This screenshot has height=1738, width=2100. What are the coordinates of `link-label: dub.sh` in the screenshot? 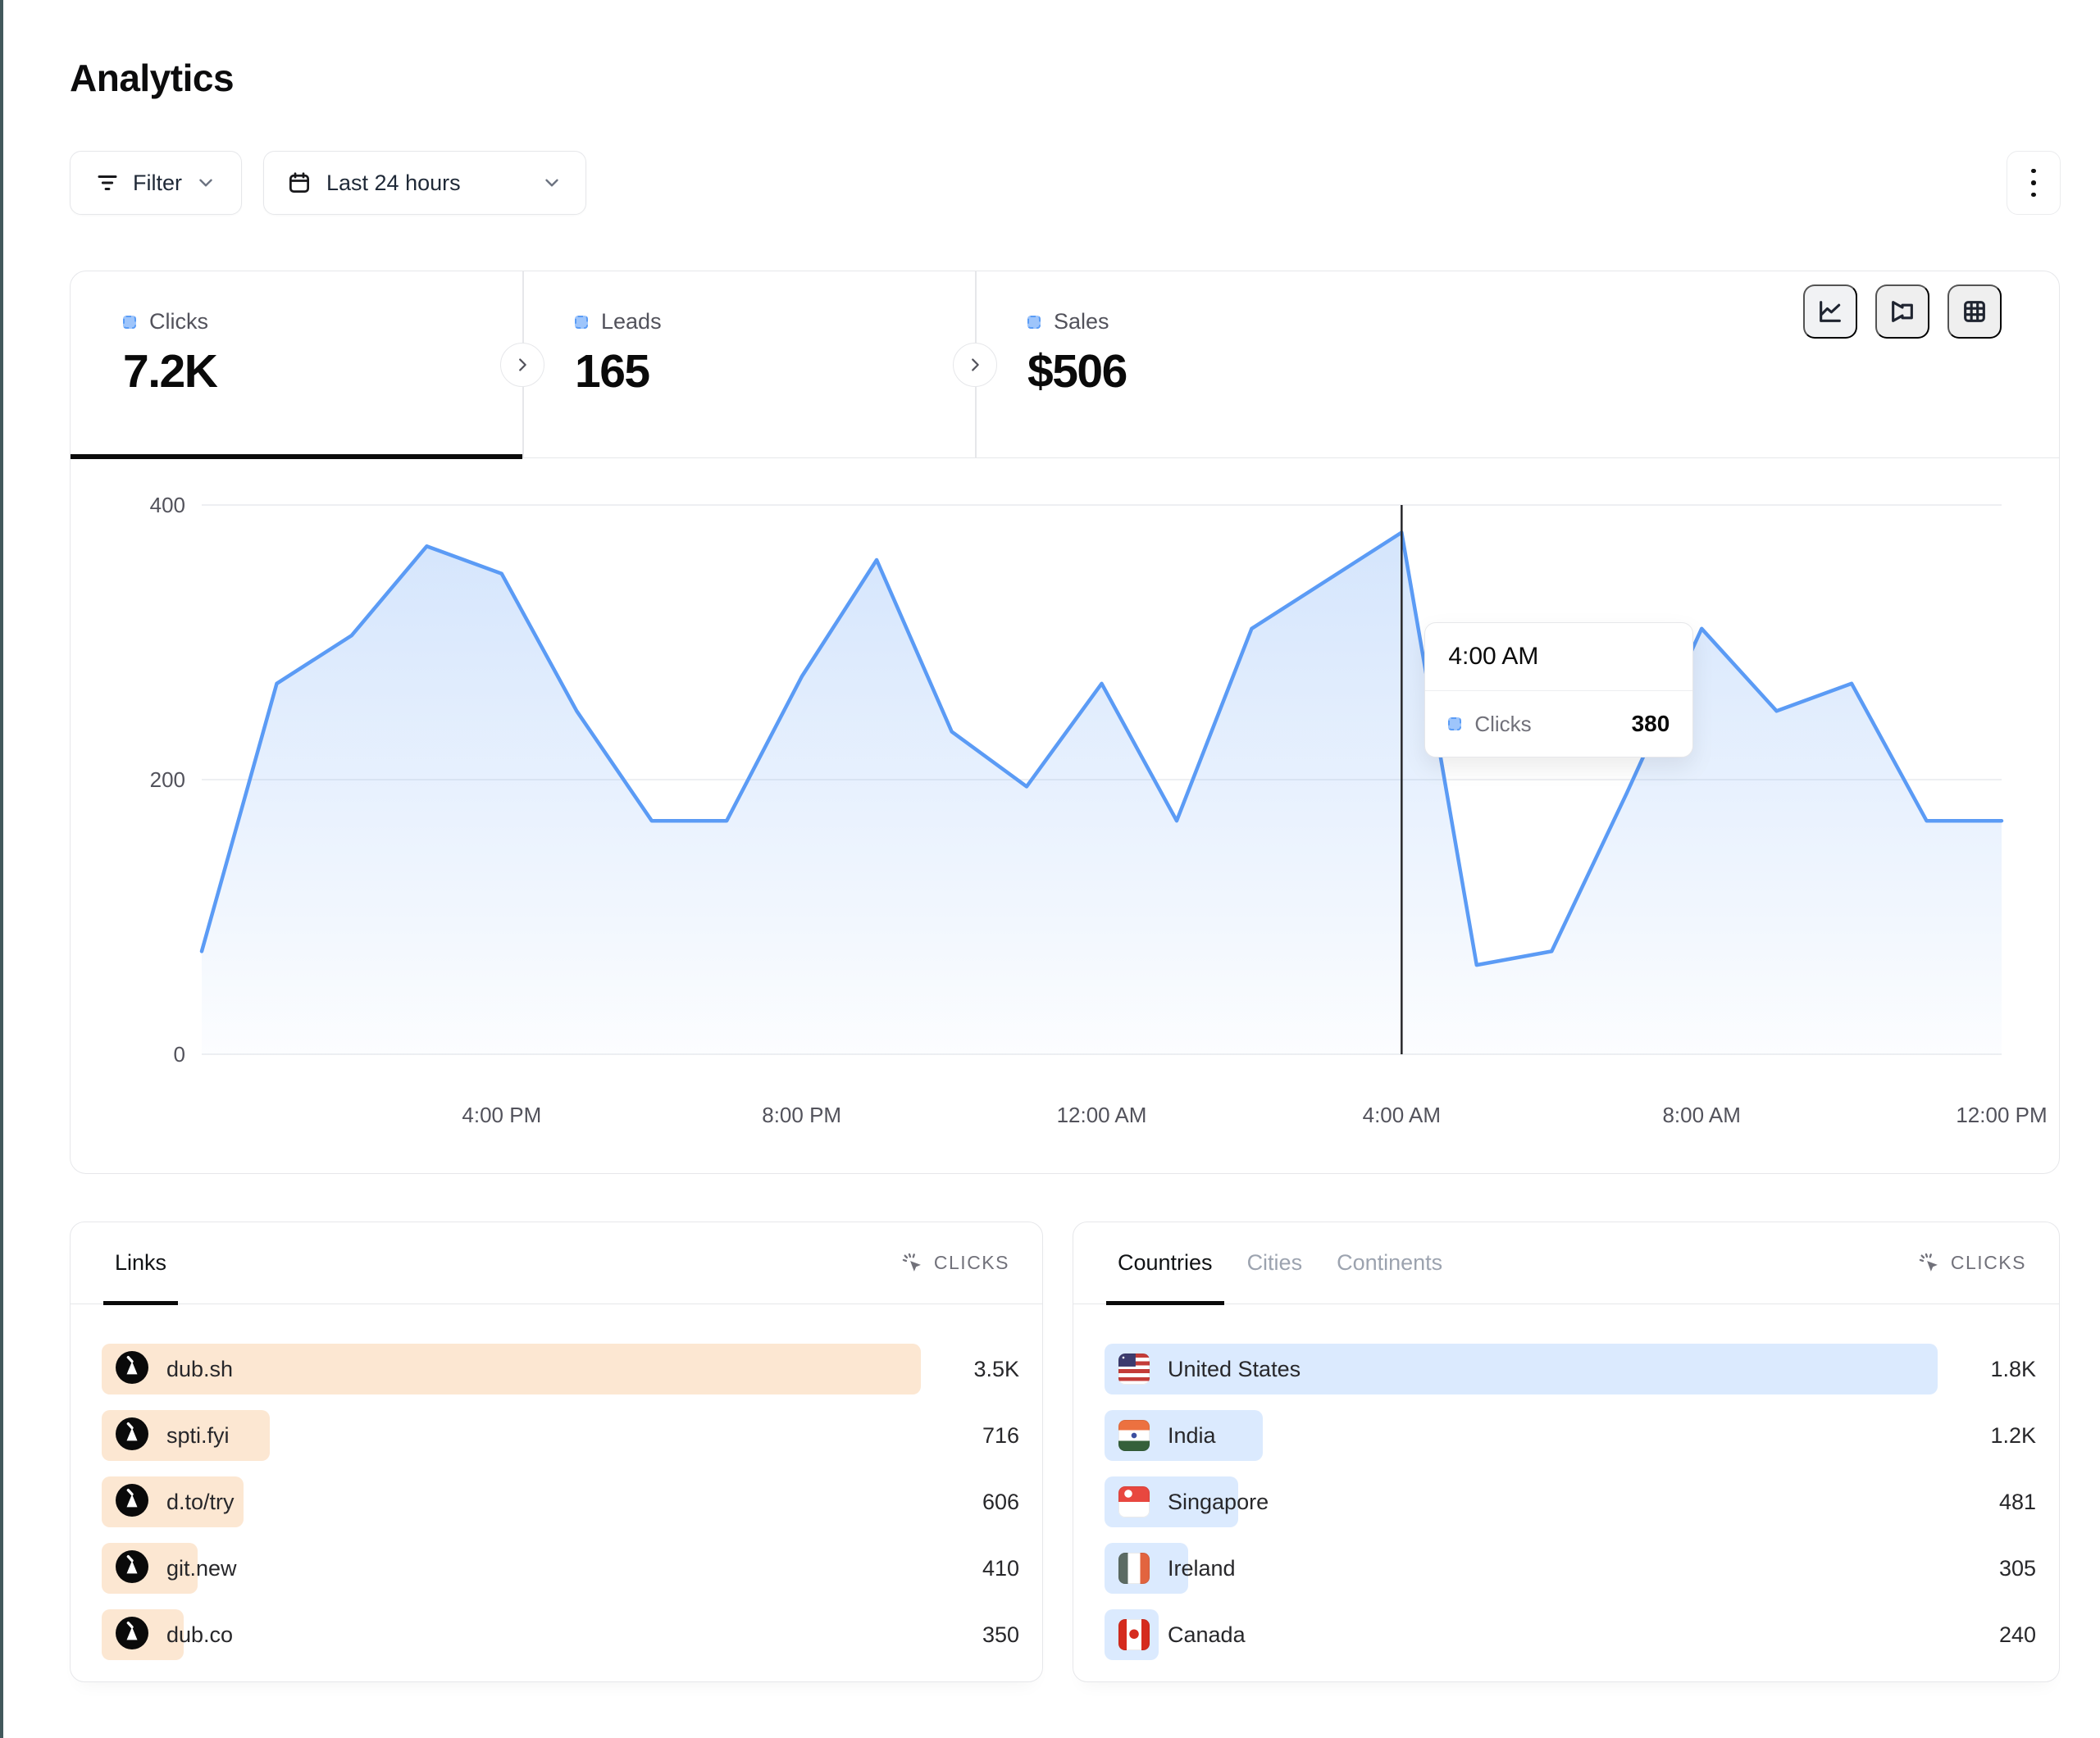 It's located at (200, 1368).